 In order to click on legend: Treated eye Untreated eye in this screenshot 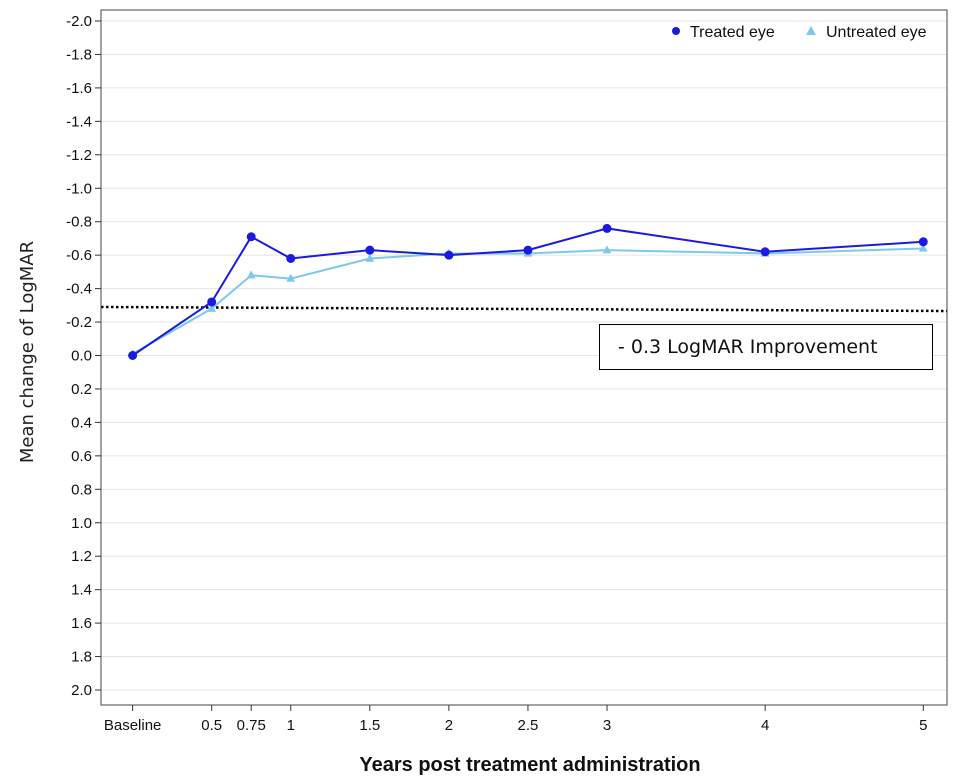, I will do `click(799, 32)`.